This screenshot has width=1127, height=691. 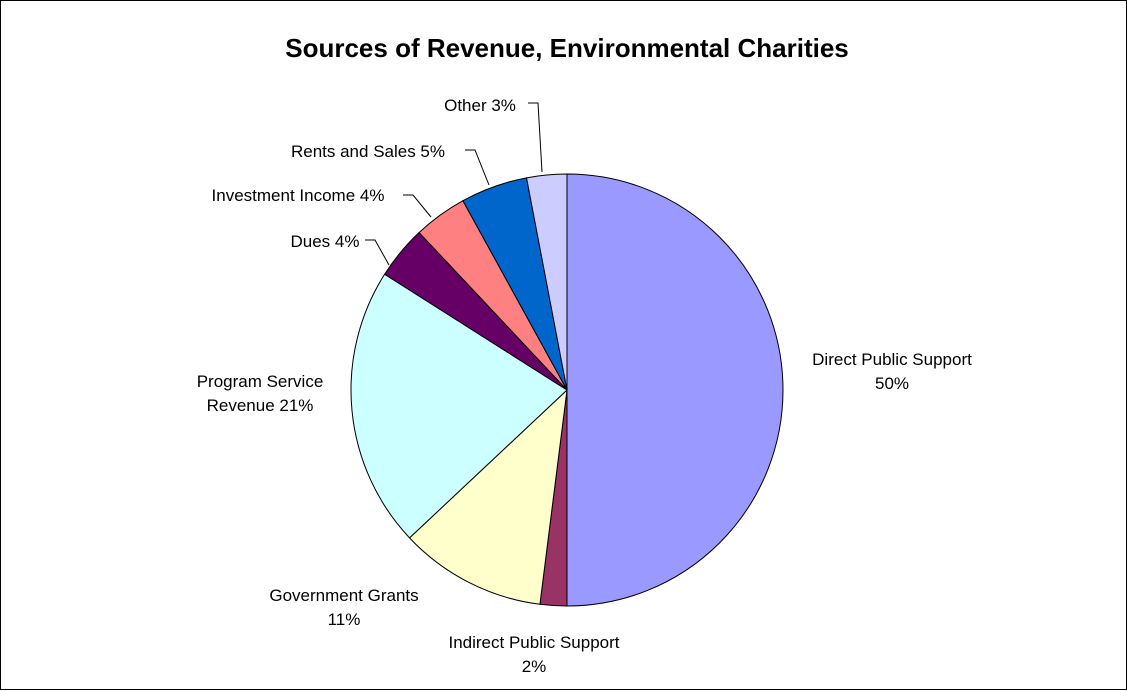 I want to click on slice-label-line: Investment Income 4%, so click(x=298, y=195).